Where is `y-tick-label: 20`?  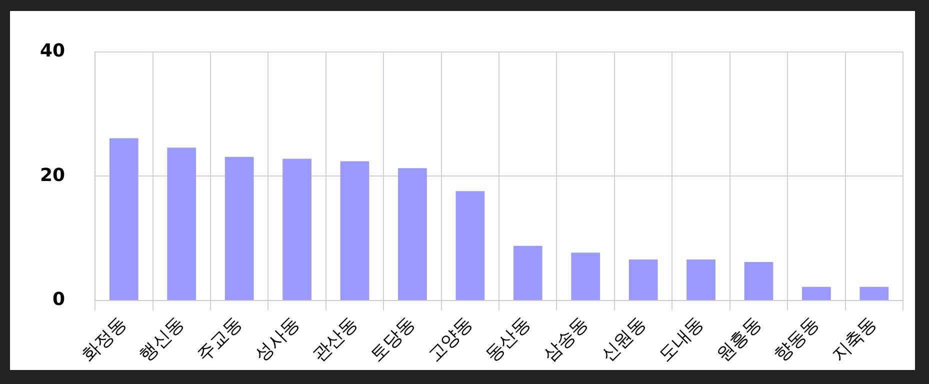 y-tick-label: 20 is located at coordinates (53, 175).